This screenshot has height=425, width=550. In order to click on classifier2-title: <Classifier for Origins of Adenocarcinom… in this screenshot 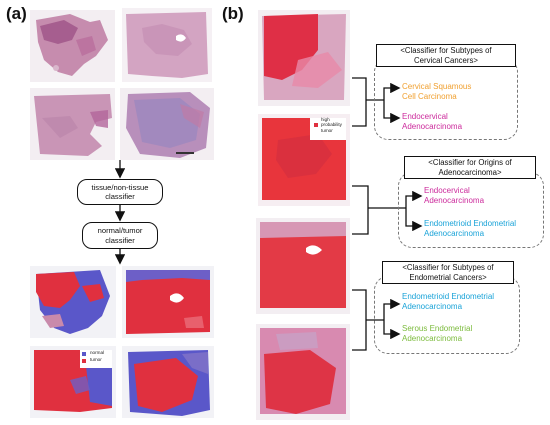, I will do `click(470, 168)`.